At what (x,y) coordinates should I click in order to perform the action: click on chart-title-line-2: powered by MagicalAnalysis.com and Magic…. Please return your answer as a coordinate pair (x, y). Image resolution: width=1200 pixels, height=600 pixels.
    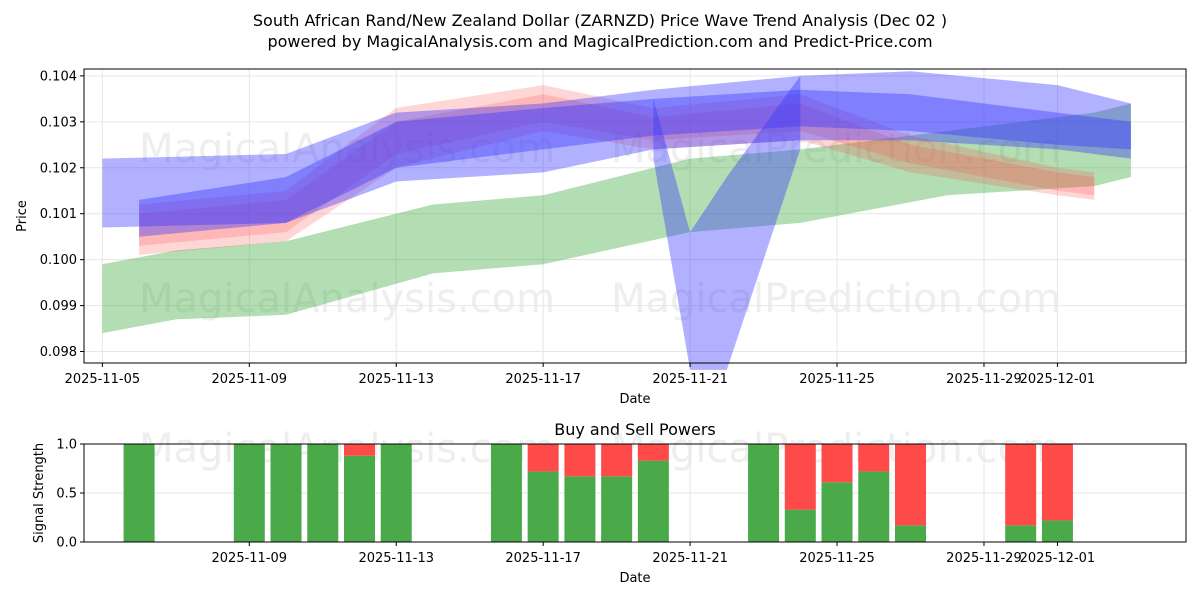
    Looking at the image, I should click on (599, 41).